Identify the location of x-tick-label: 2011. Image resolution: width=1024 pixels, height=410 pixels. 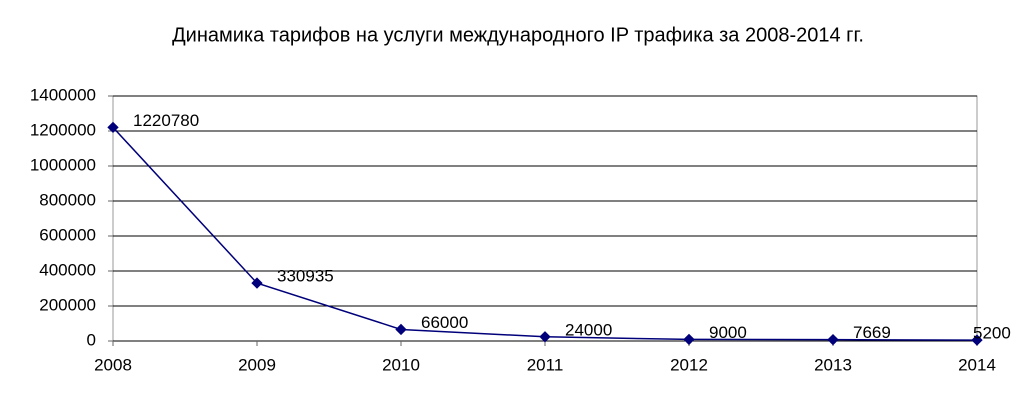
(545, 364).